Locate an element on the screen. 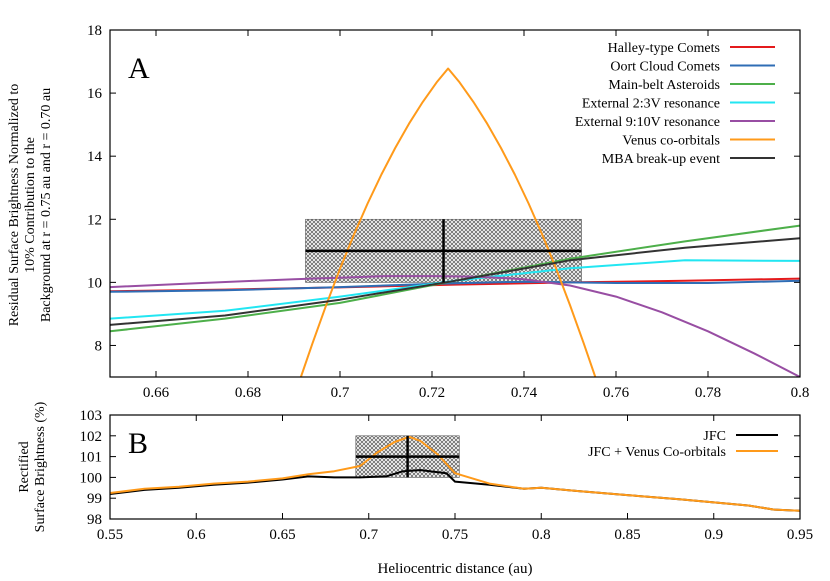  y-tick-label: 100 is located at coordinates (91, 478).